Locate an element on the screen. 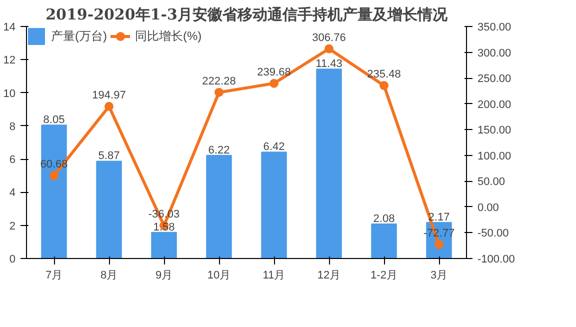  y-tick-label: 10 is located at coordinates (9, 94).